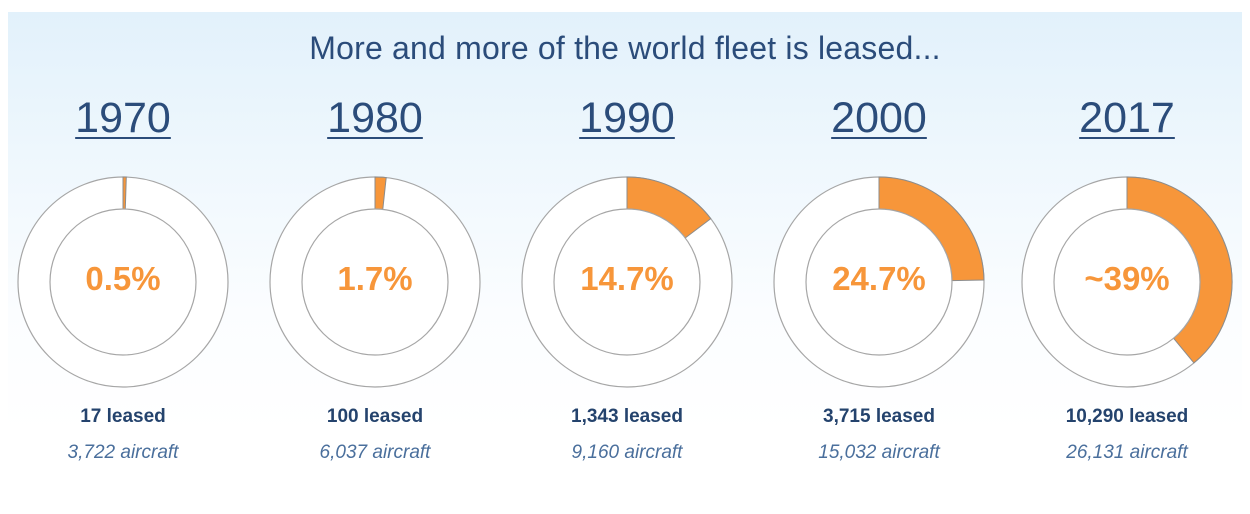  Describe the element at coordinates (627, 416) in the screenshot. I see `leased-count: 1,343 leased` at that location.